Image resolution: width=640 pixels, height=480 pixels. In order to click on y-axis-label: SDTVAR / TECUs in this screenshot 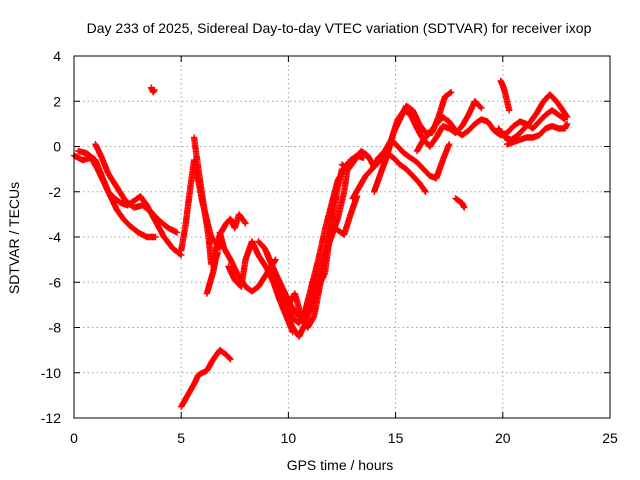, I will do `click(14, 238)`.